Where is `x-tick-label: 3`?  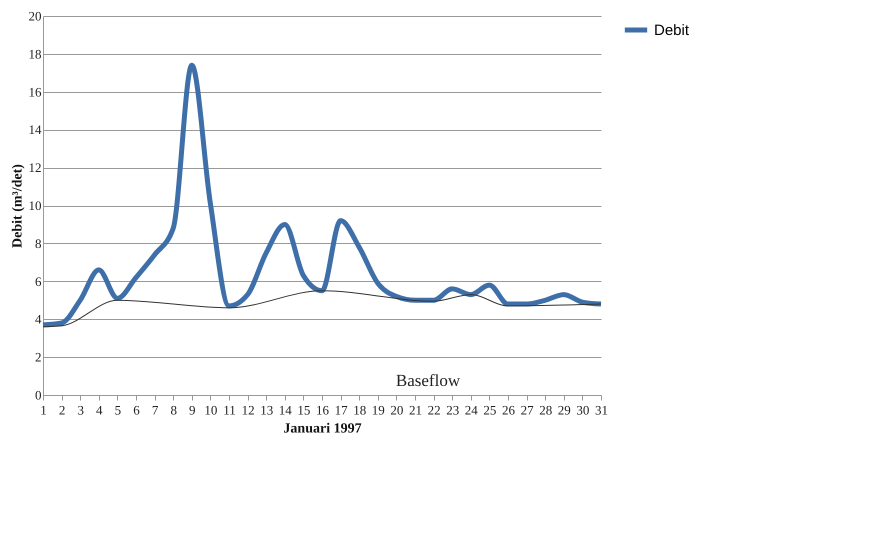
x-tick-label: 3 is located at coordinates (80, 410).